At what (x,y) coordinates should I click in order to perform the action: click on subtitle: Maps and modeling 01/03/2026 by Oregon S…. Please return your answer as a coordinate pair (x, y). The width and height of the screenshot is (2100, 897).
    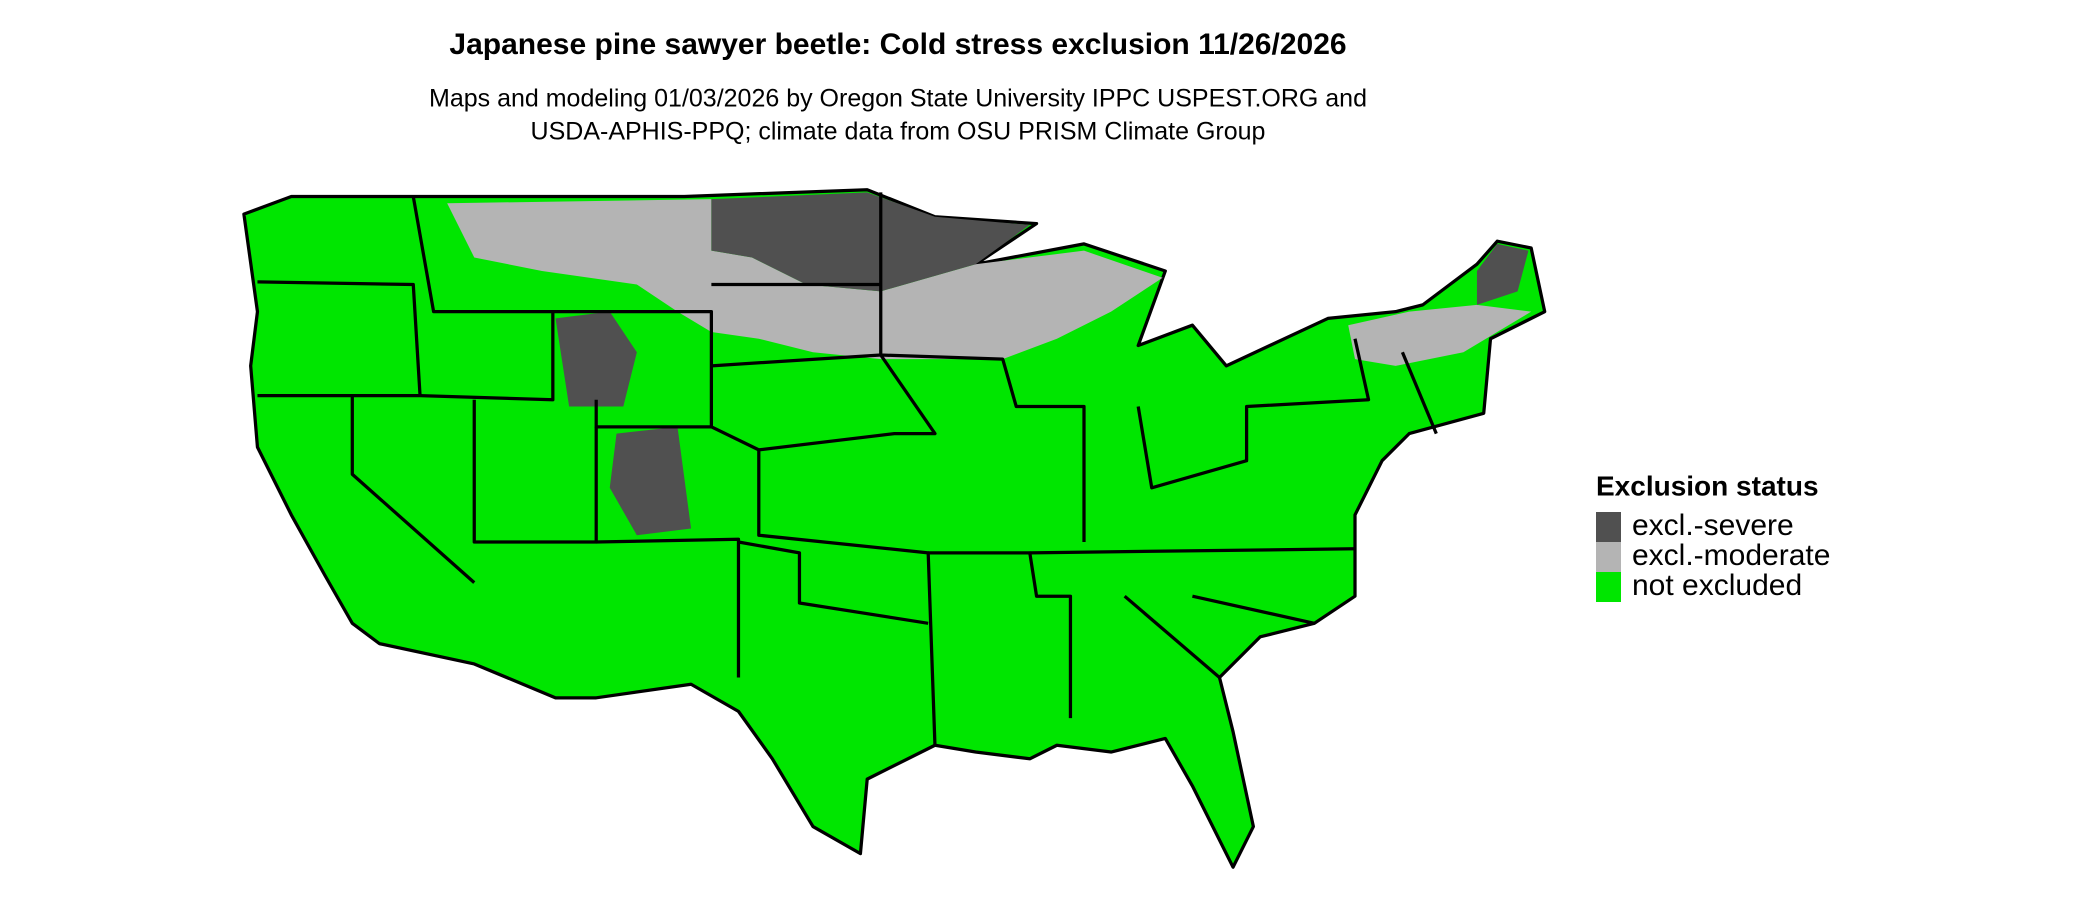
    Looking at the image, I should click on (898, 99).